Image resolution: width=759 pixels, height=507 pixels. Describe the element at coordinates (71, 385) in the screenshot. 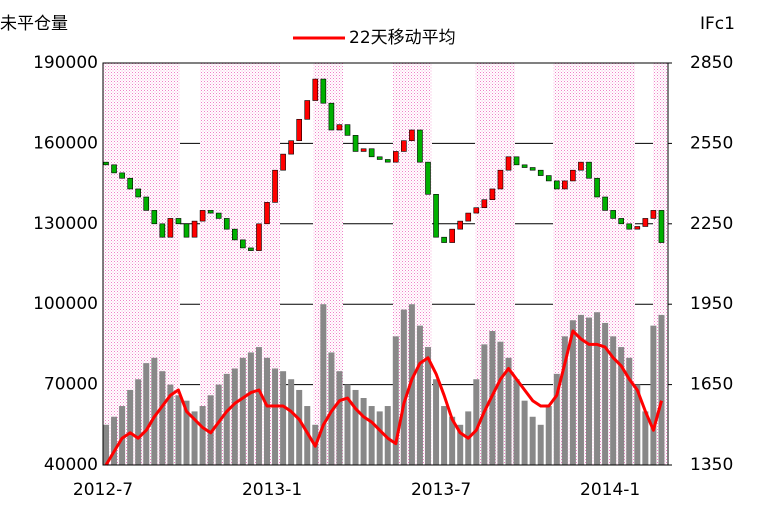

I see `y-tick-label: 70000` at that location.